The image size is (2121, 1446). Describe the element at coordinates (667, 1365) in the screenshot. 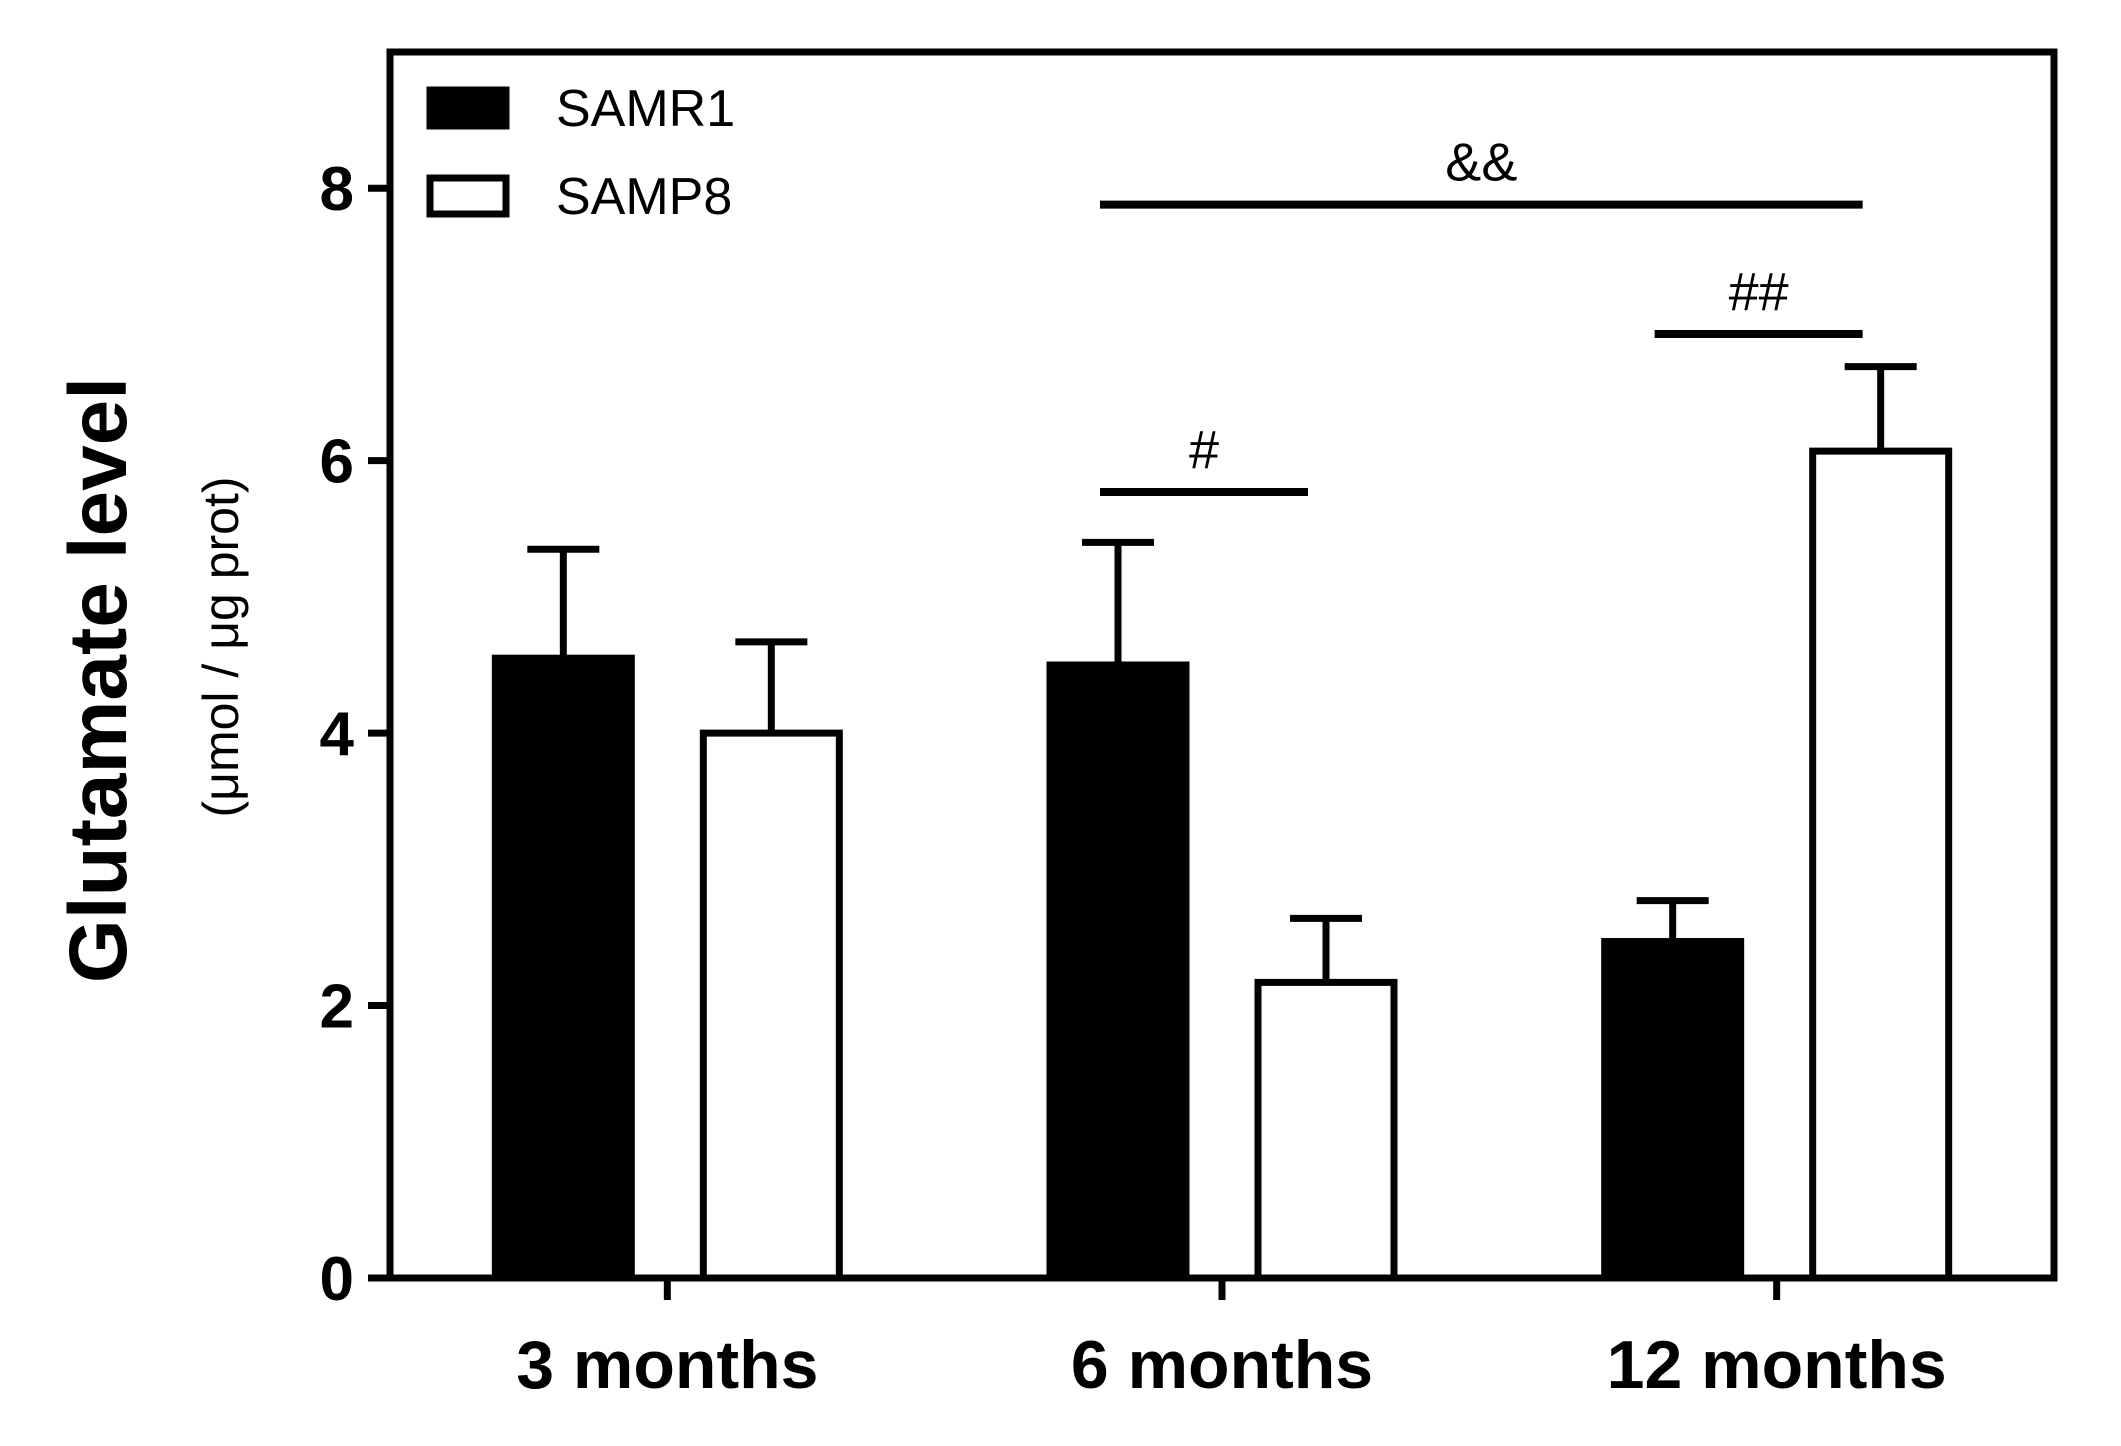

I see `x-tick-label-1: 3 months` at that location.